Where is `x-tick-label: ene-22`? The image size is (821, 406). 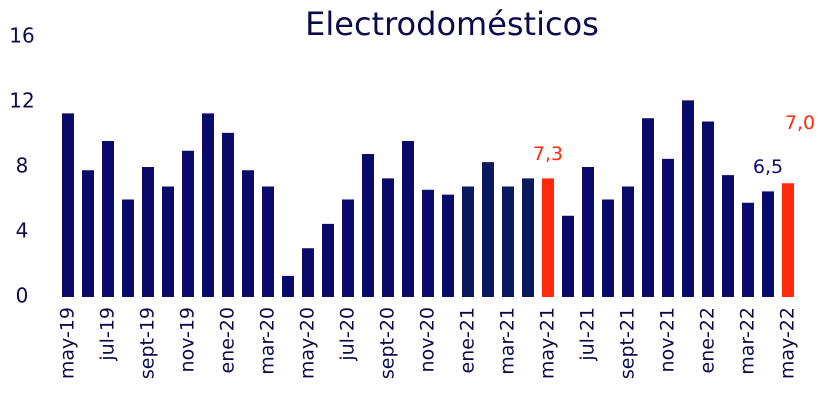 x-tick-label: ene-22 is located at coordinates (708, 340).